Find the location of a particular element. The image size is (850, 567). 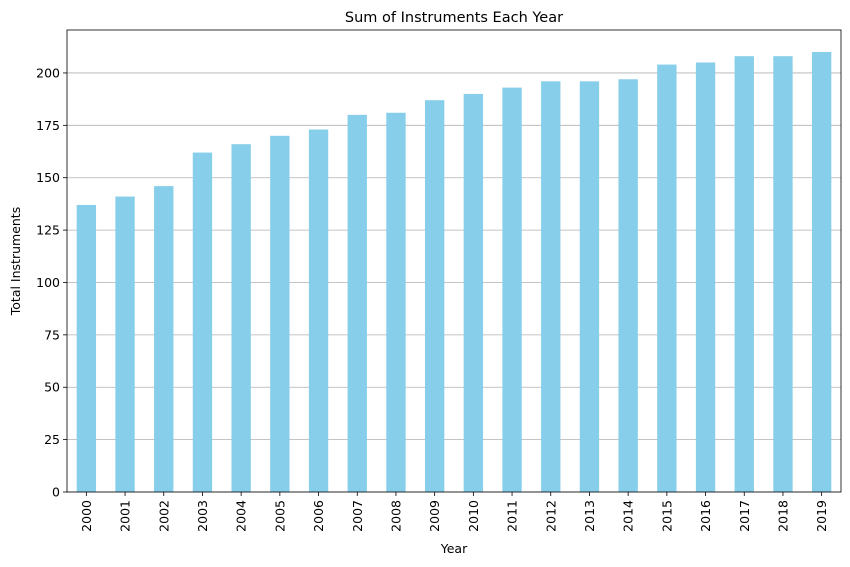

bar-2005 is located at coordinates (280, 314).